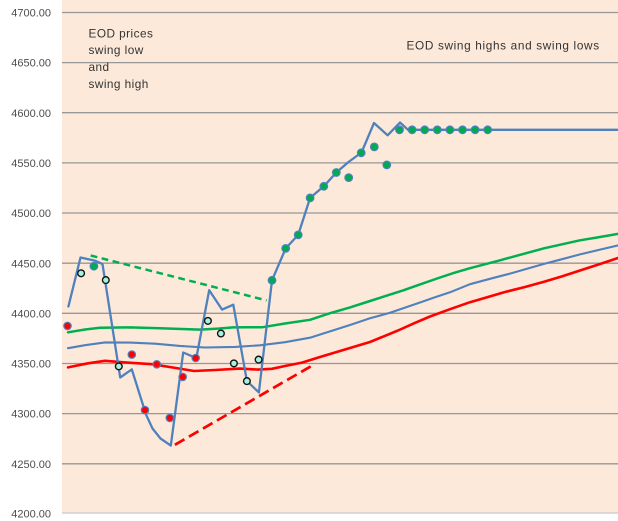 The height and width of the screenshot is (521, 618). Describe the element at coordinates (31, 365) in the screenshot. I see `svg-text: 4350.00` at that location.